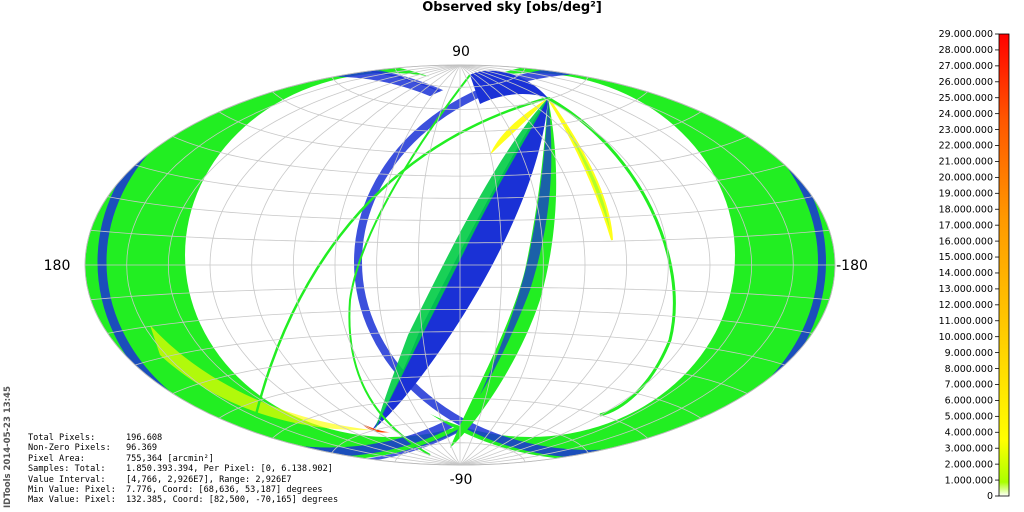  What do you see at coordinates (72, 500) in the screenshot?
I see `stats-label: Max Value: Pixel:` at bounding box center [72, 500].